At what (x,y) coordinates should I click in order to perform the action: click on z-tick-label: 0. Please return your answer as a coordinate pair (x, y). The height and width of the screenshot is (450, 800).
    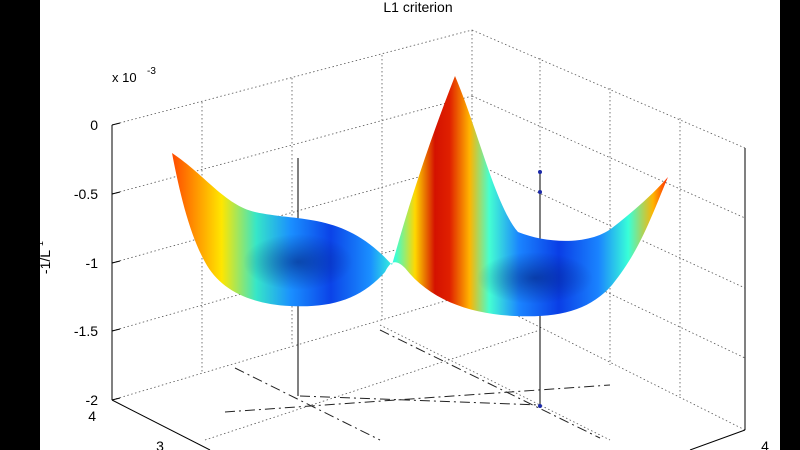
    Looking at the image, I should click on (94, 125).